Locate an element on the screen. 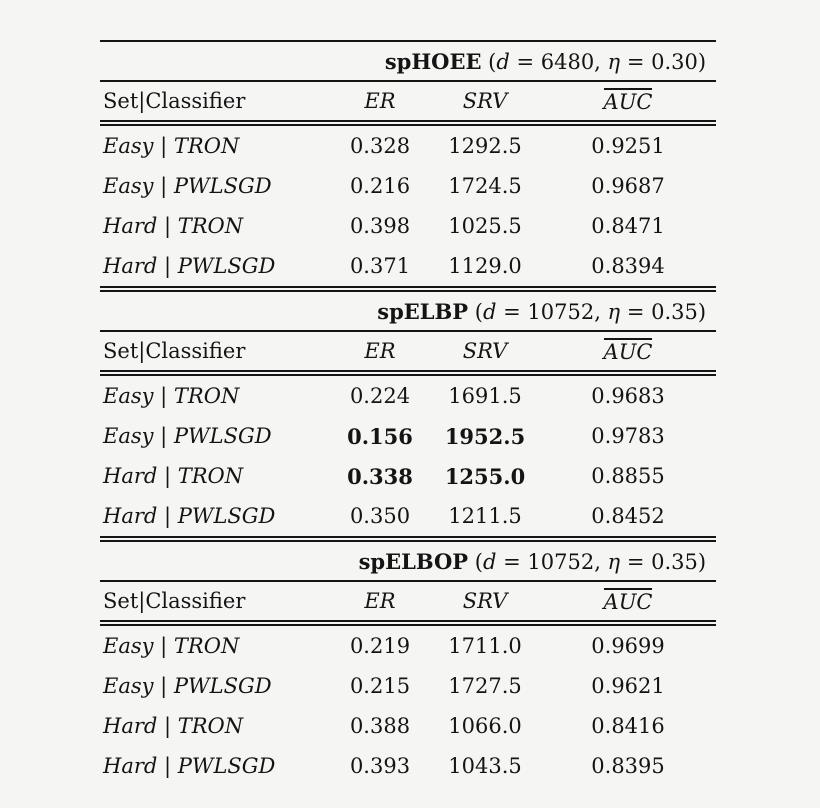 The width and height of the screenshot is (820, 808). cell-auc: 0.9687 is located at coordinates (628, 186).